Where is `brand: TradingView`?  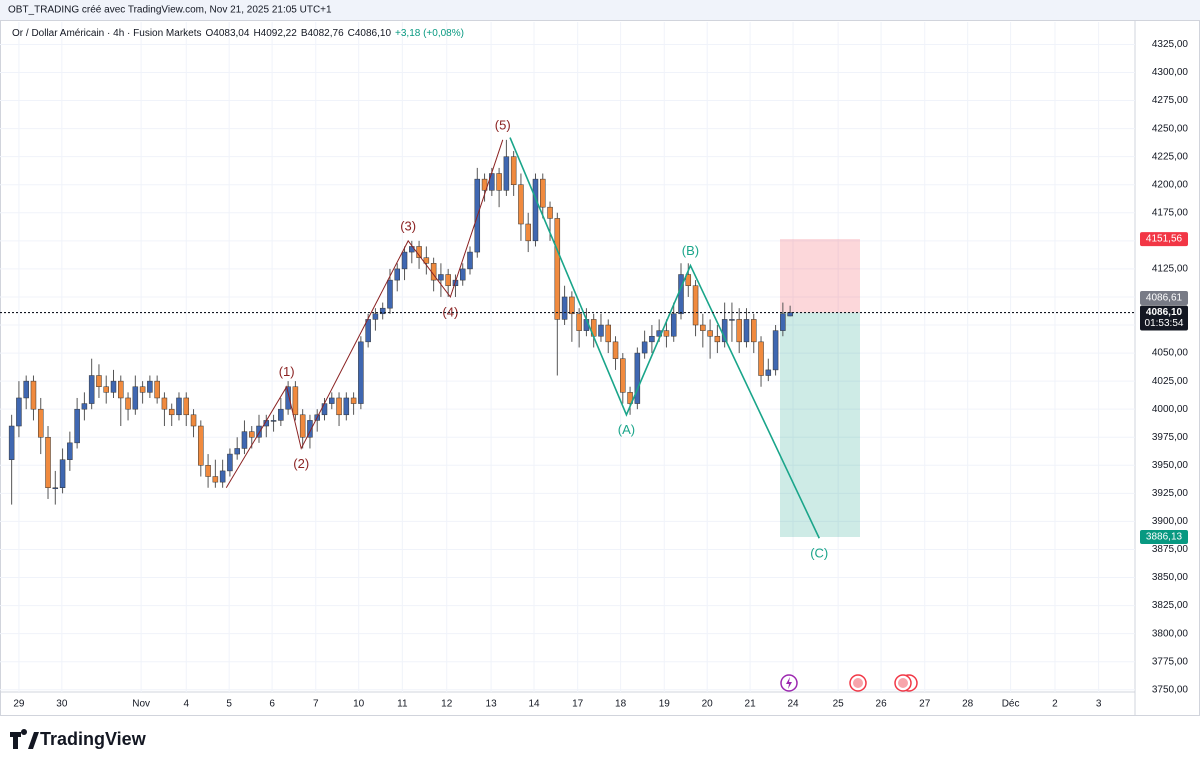
brand: TradingView is located at coordinates (93, 739).